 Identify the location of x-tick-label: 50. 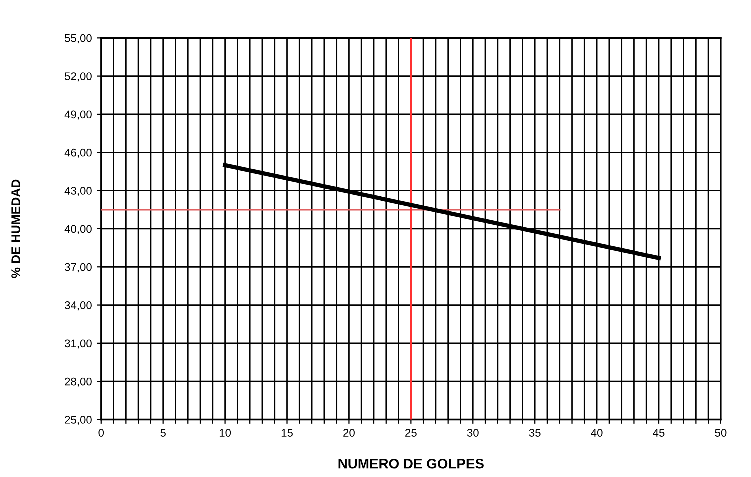
(721, 433).